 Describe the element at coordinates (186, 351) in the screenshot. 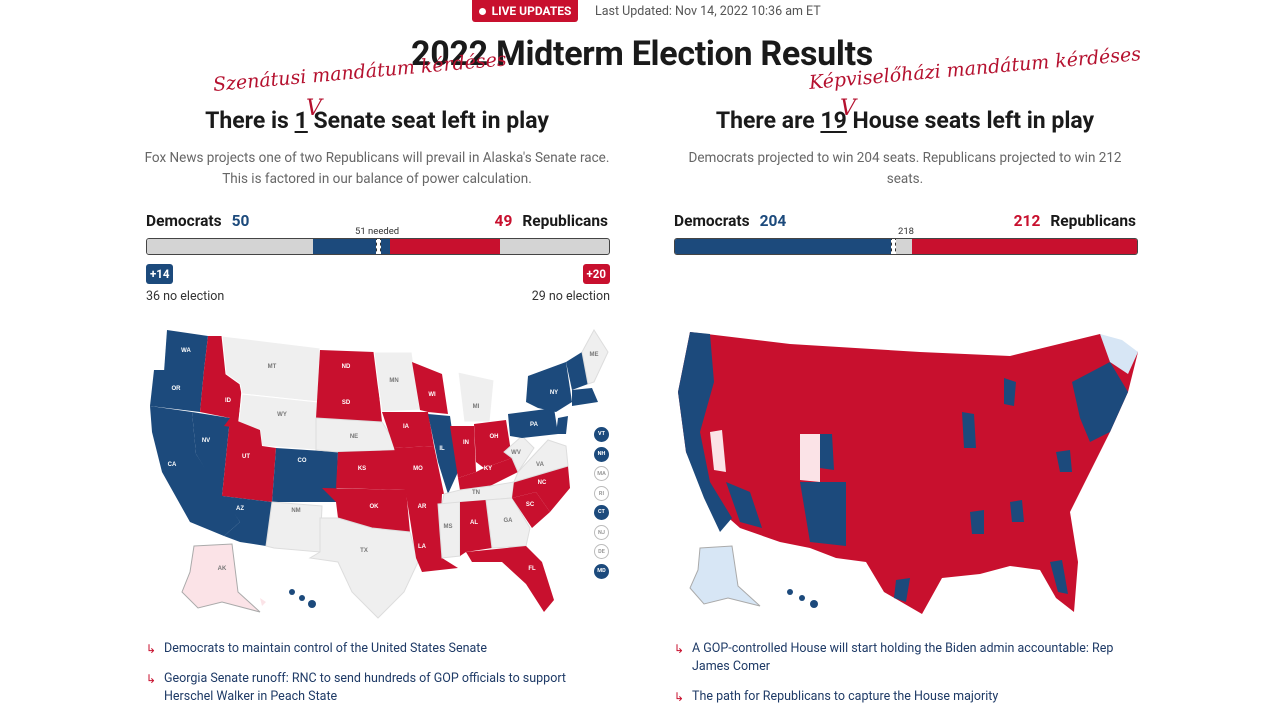

I see `state-wa` at that location.